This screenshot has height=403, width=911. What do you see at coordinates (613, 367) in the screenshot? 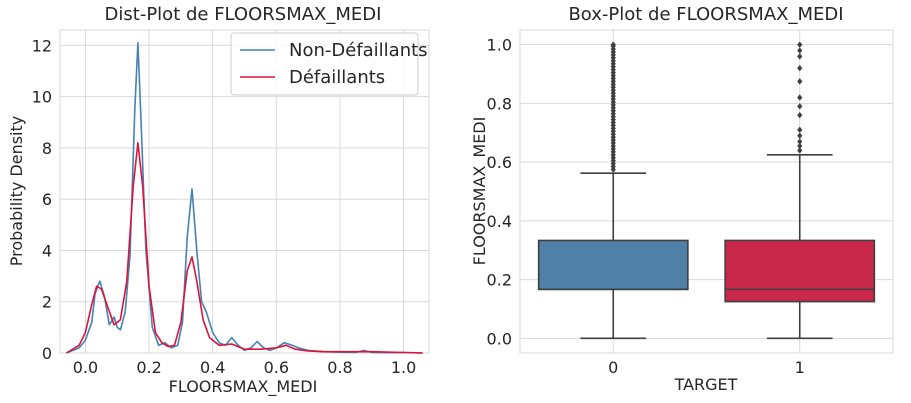
I see `box-x-tick-label: 0` at bounding box center [613, 367].